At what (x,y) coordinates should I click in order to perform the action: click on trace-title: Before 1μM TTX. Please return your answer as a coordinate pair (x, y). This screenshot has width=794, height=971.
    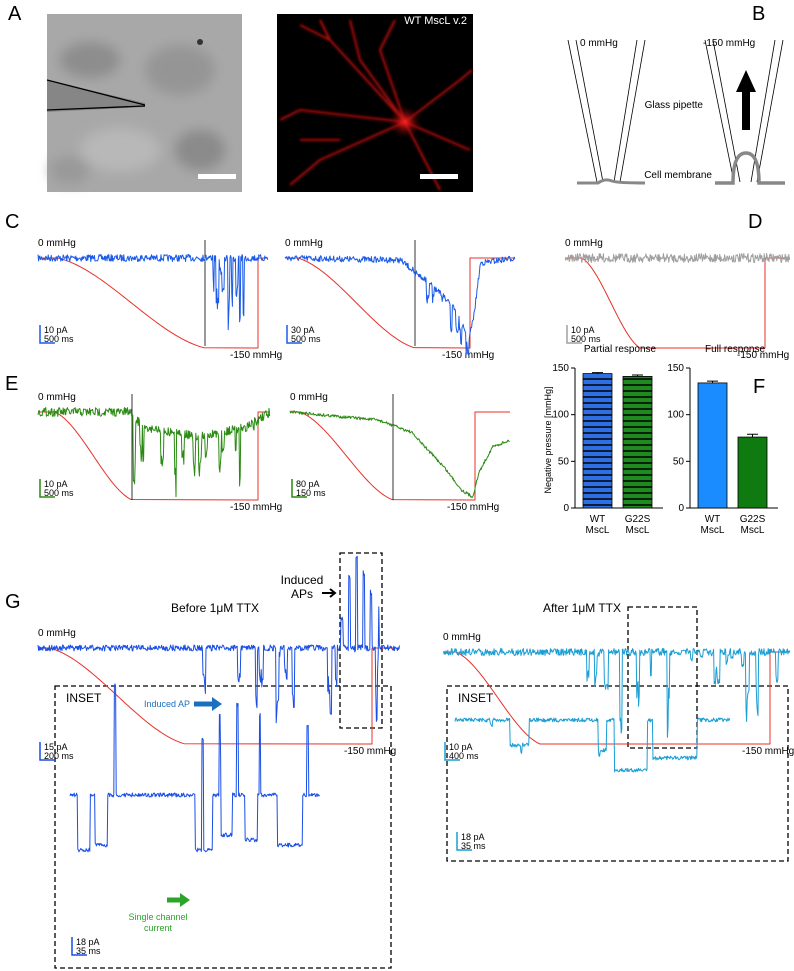
    Looking at the image, I should click on (215, 608).